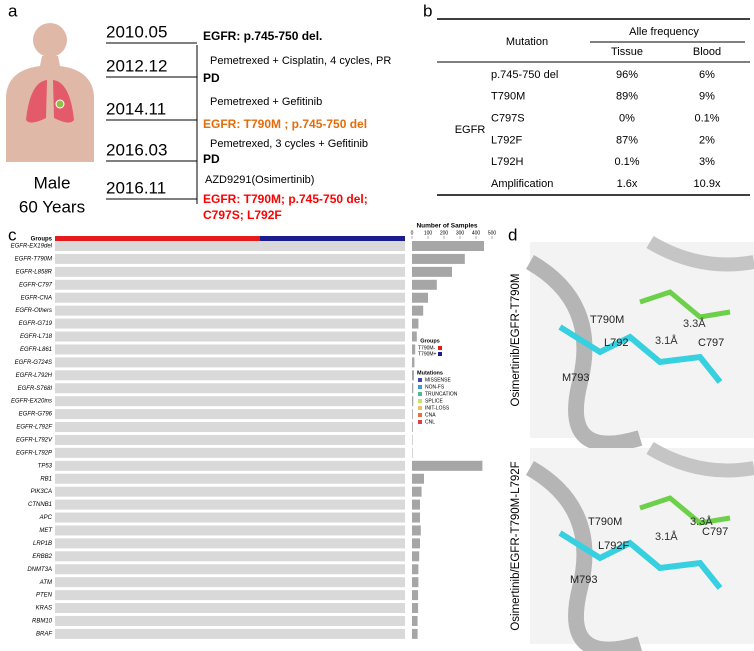 Image resolution: width=754 pixels, height=651 pixels. I want to click on row-label: EGFR-L858R, so click(34, 272).